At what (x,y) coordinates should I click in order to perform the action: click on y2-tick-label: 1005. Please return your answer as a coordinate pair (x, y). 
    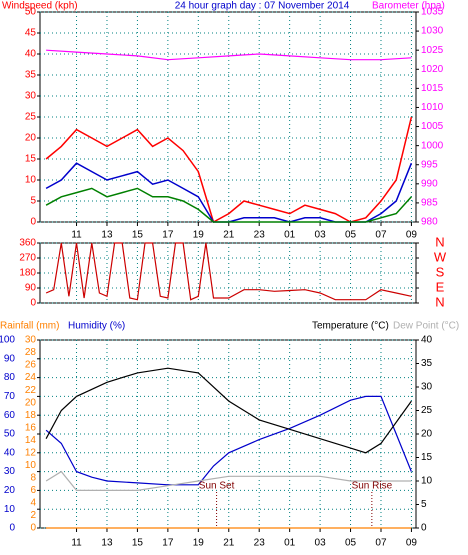
    Looking at the image, I should click on (432, 126).